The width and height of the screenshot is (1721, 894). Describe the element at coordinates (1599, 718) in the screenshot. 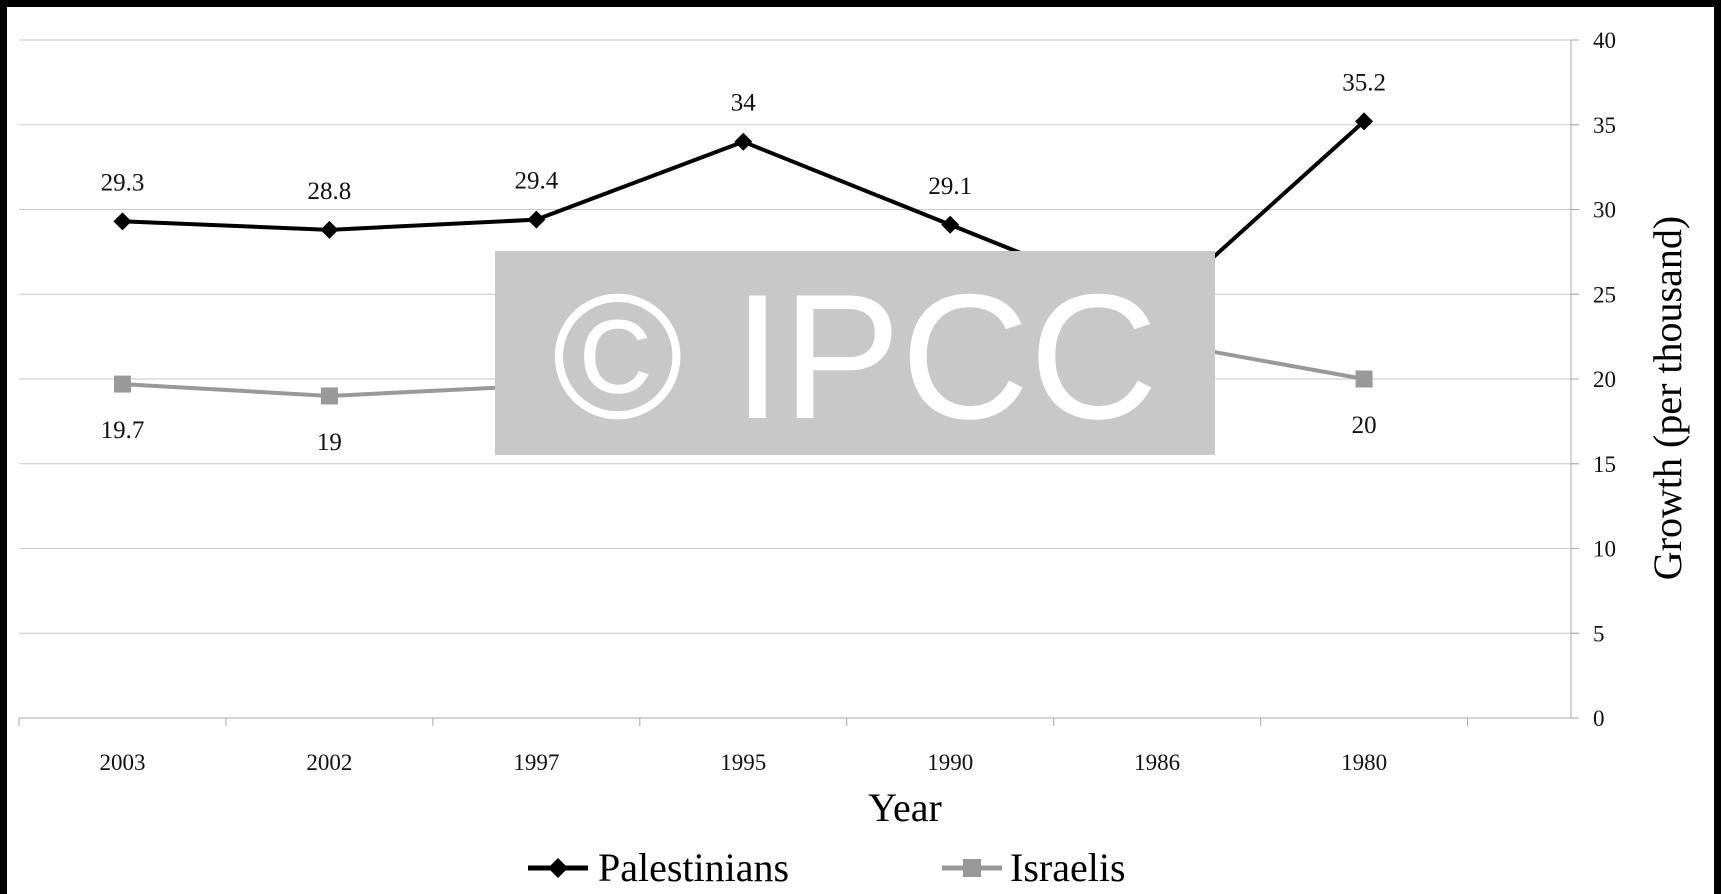

I see `y-tick-label: 0` at that location.